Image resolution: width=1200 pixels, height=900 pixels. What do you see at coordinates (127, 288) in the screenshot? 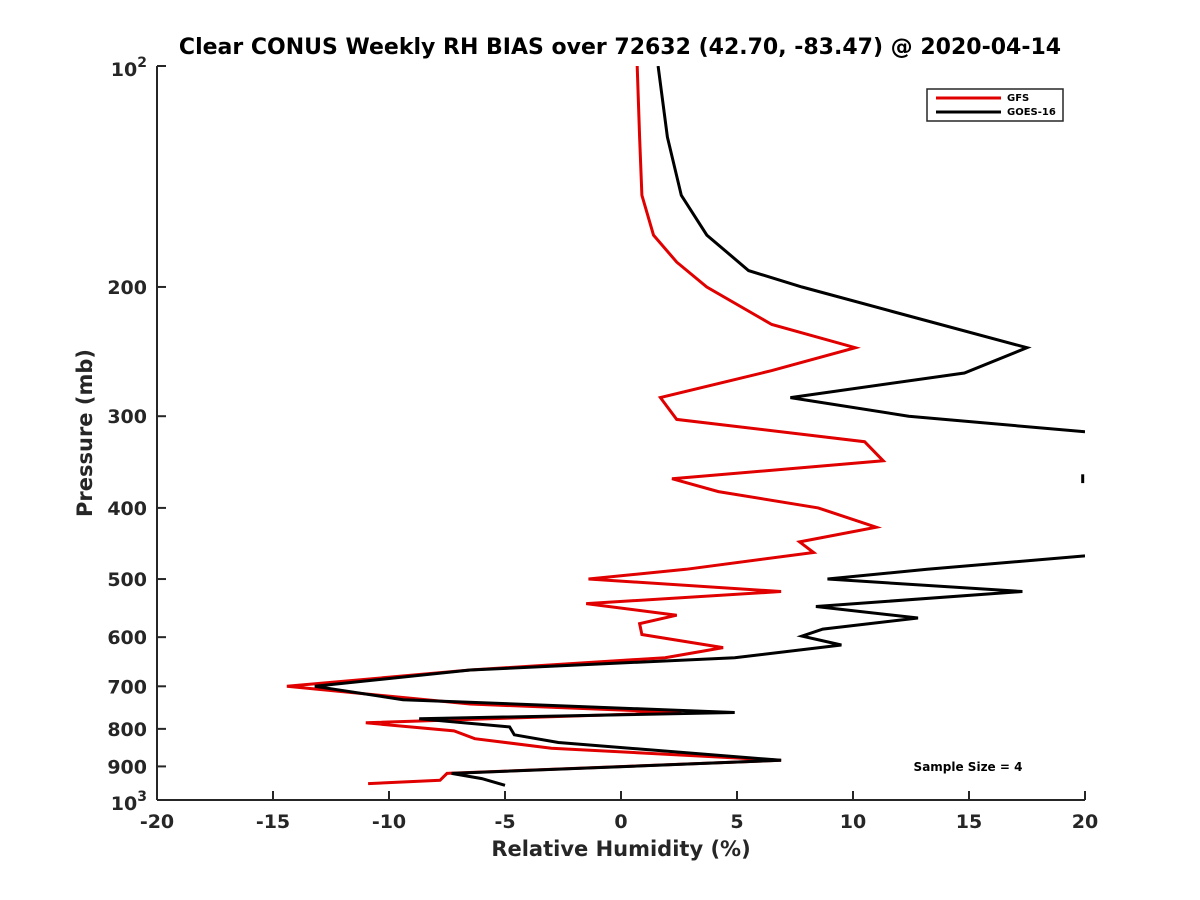
I see `y-tick-label: 200` at bounding box center [127, 288].